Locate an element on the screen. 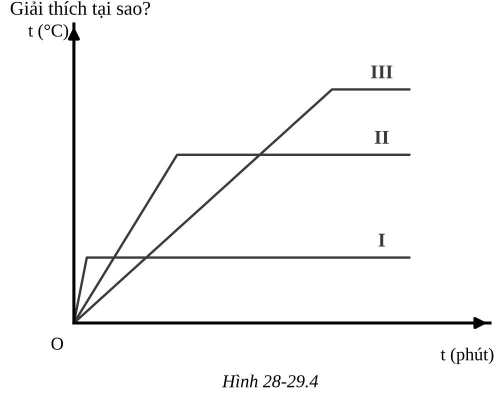 This screenshot has width=496, height=403. text: O is located at coordinates (57, 344).